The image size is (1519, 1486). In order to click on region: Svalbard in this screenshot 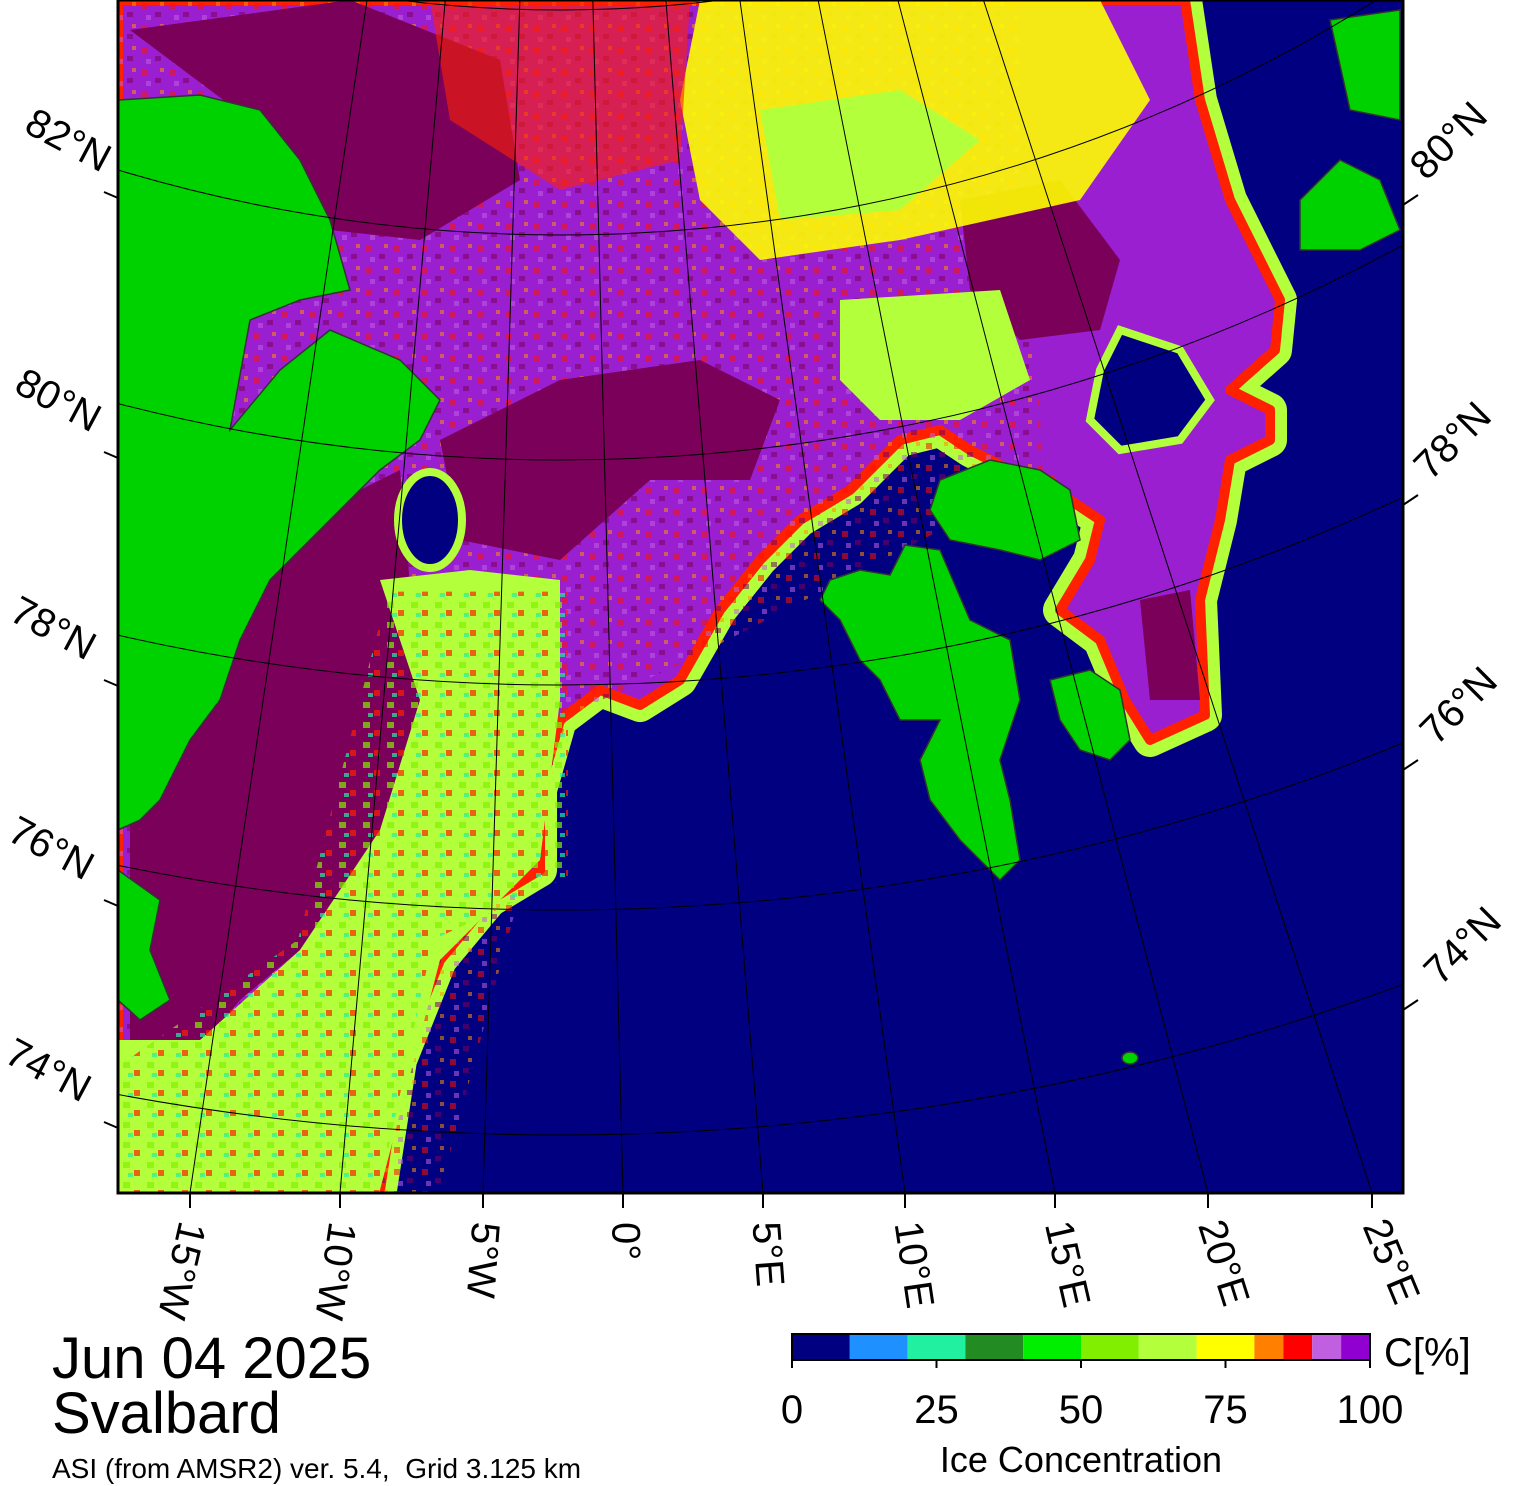, I will do `click(166, 1413)`.